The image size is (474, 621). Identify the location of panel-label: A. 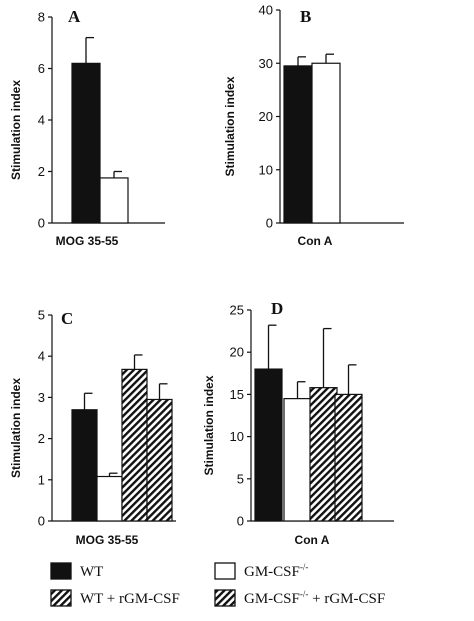
(74, 16).